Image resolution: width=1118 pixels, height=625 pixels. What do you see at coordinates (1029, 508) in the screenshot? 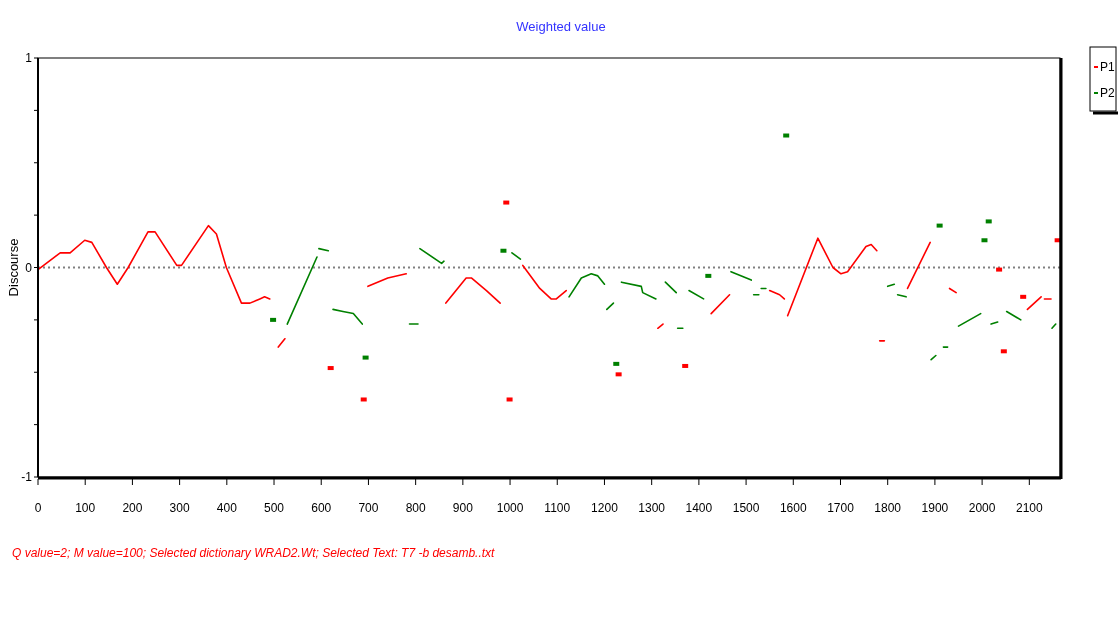
I see `x-tick-label: 2100` at bounding box center [1029, 508].